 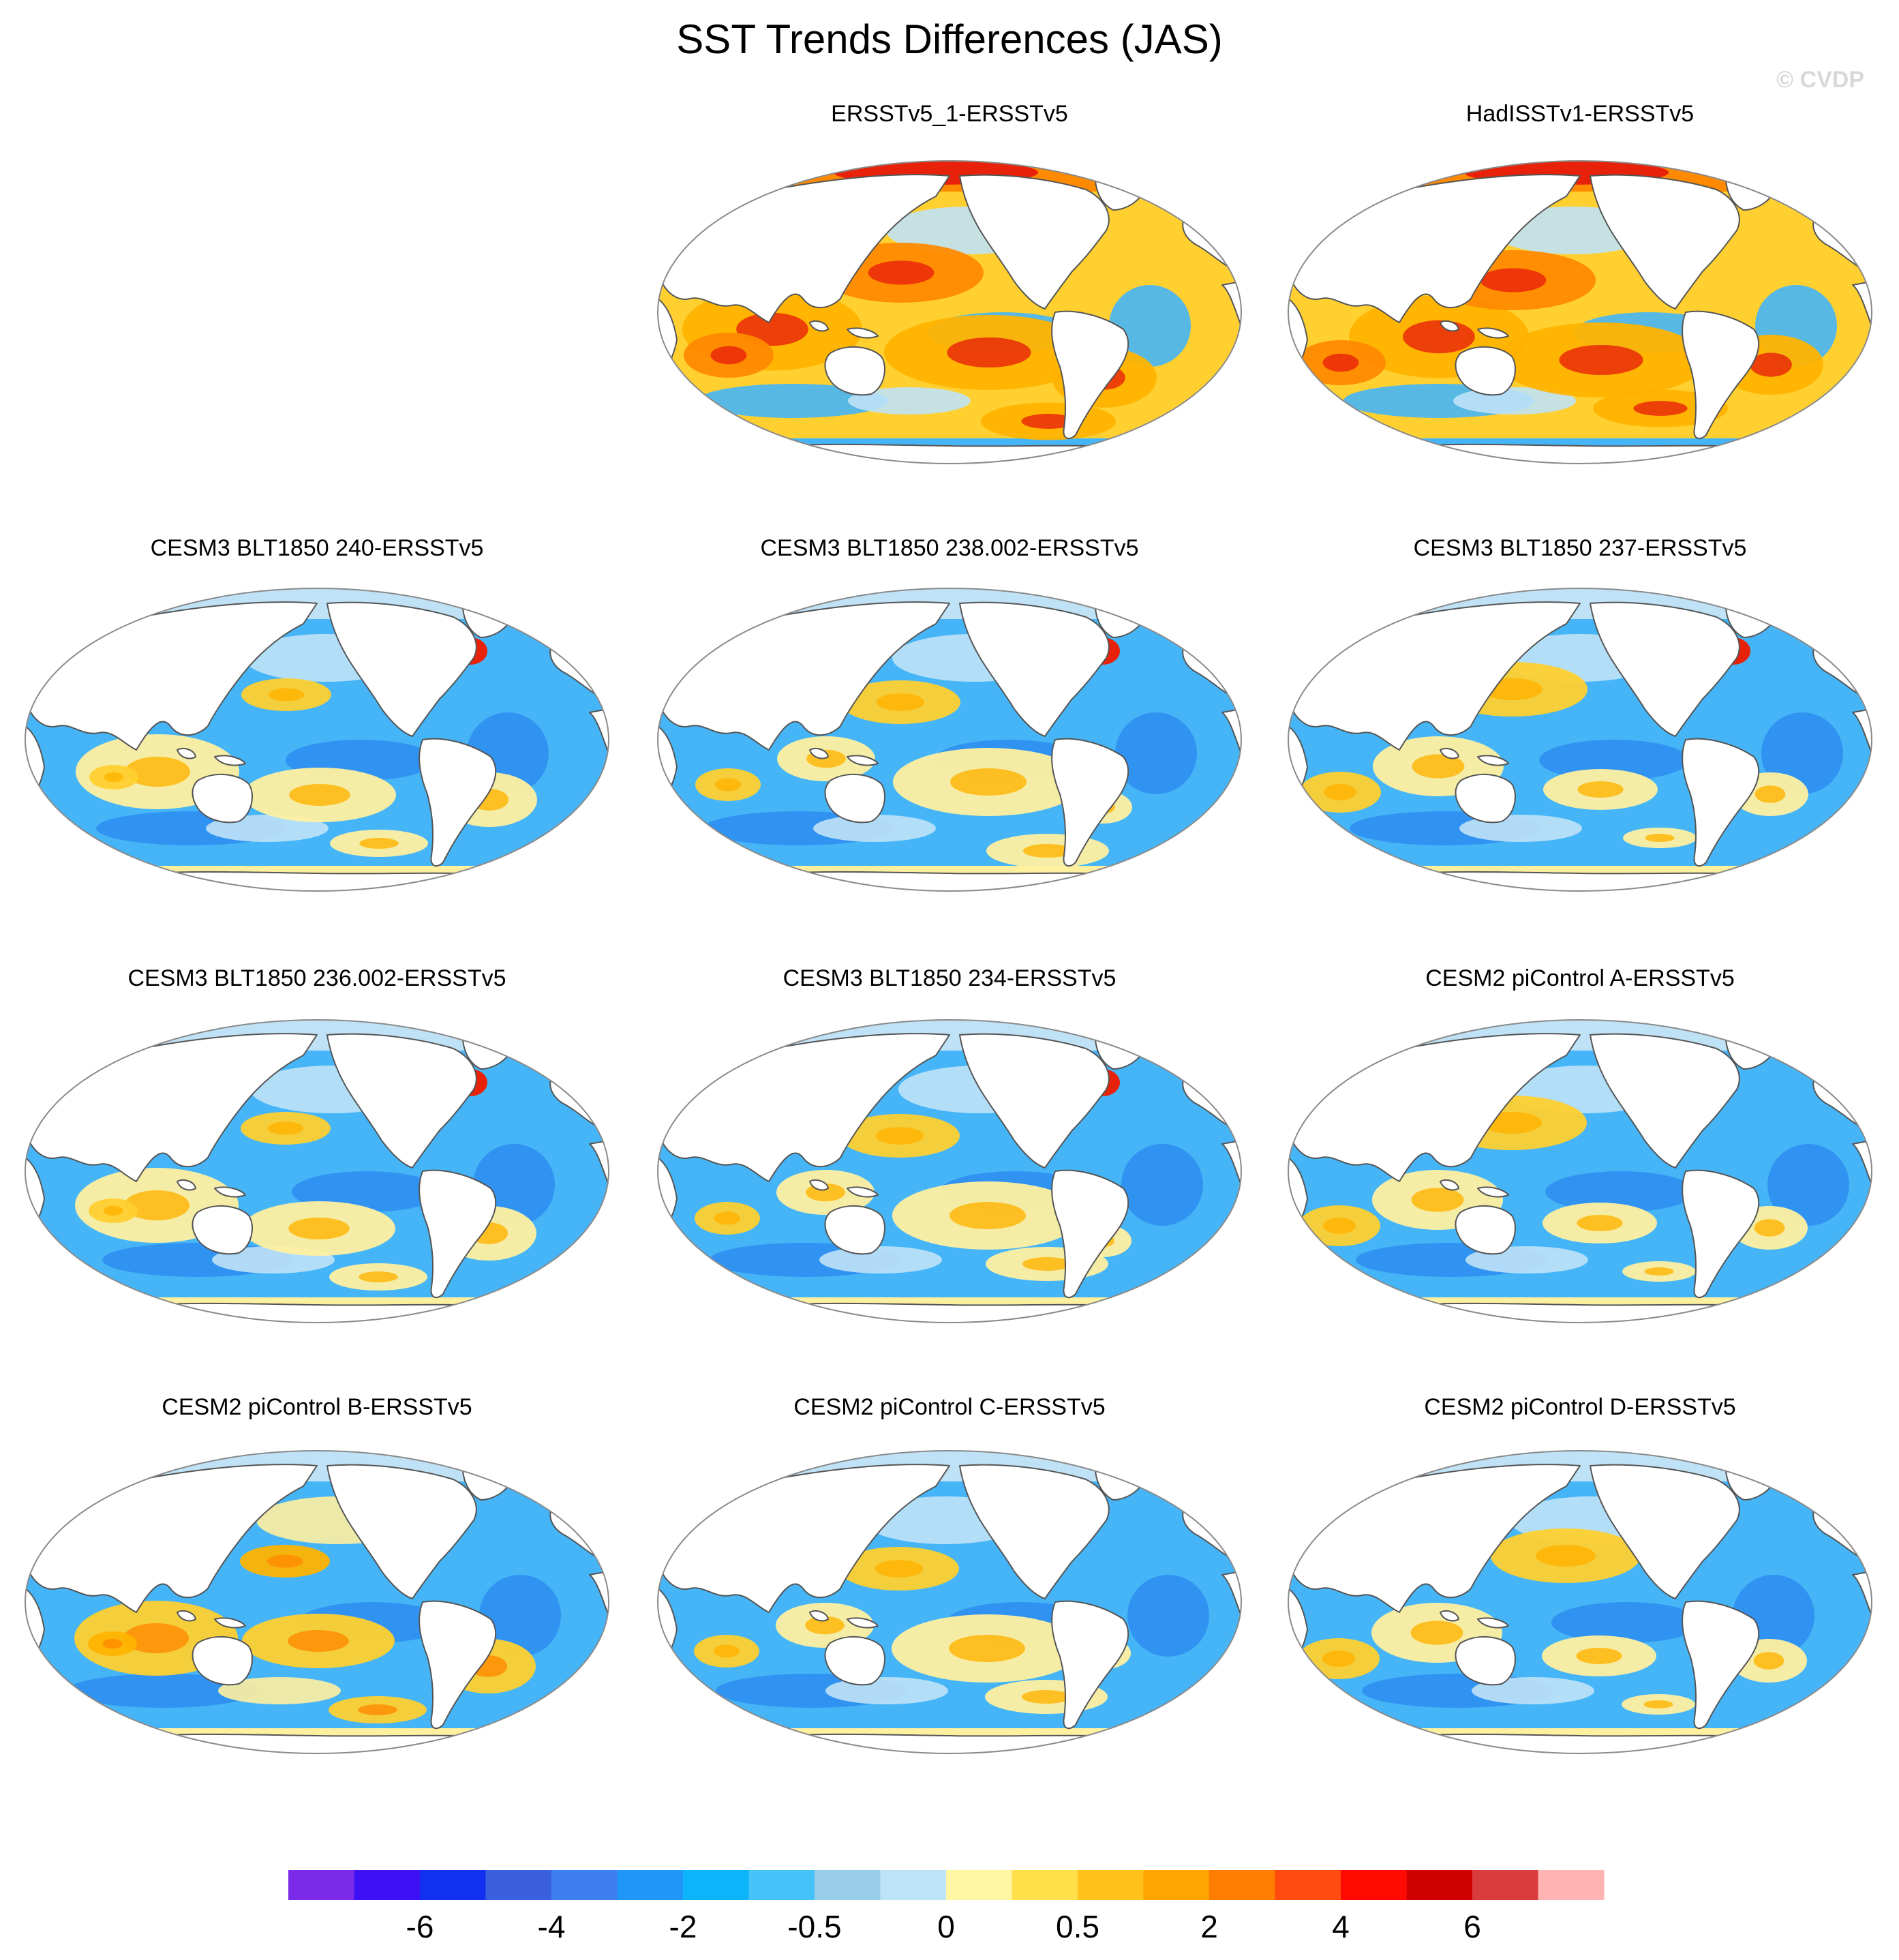 What do you see at coordinates (1077, 1926) in the screenshot?
I see `colorbar-tick-label: 0.5` at bounding box center [1077, 1926].